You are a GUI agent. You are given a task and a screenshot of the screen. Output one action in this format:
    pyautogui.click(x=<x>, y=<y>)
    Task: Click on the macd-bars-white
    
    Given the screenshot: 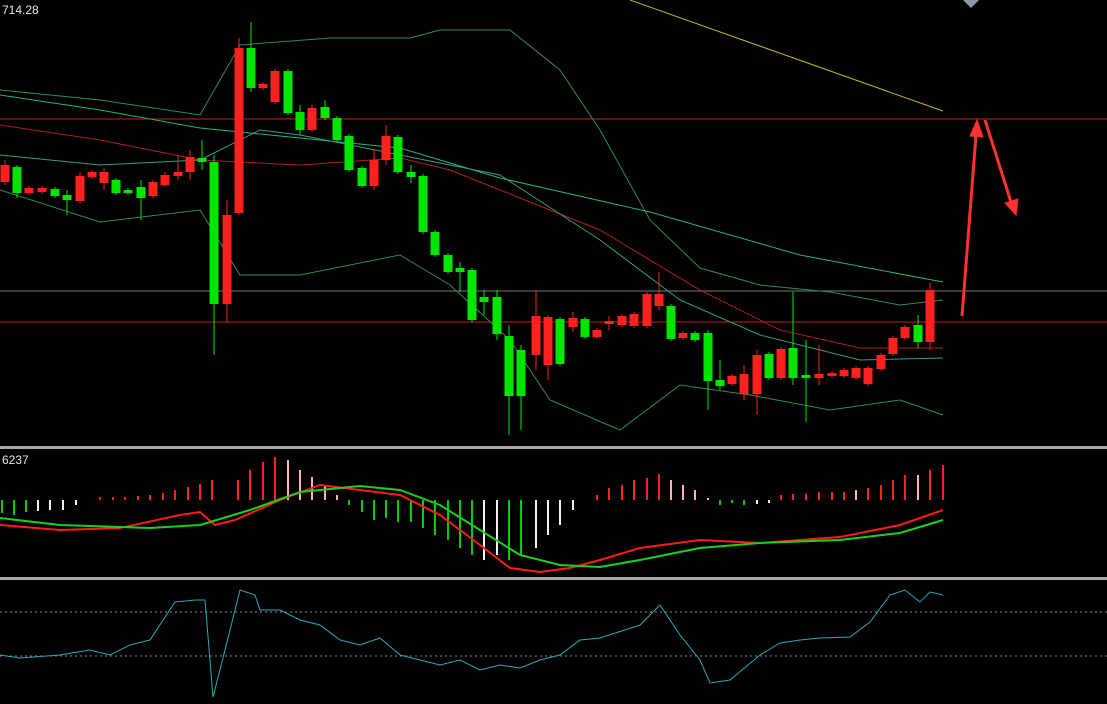 What is the action you would take?
    pyautogui.click(x=403, y=530)
    